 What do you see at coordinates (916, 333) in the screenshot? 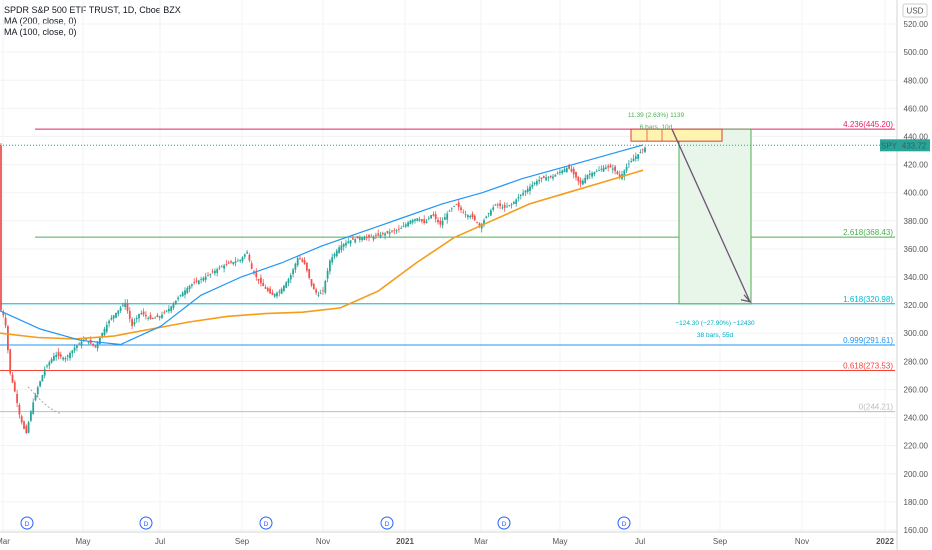
I see `y-tick-label: 300.00` at bounding box center [916, 333].